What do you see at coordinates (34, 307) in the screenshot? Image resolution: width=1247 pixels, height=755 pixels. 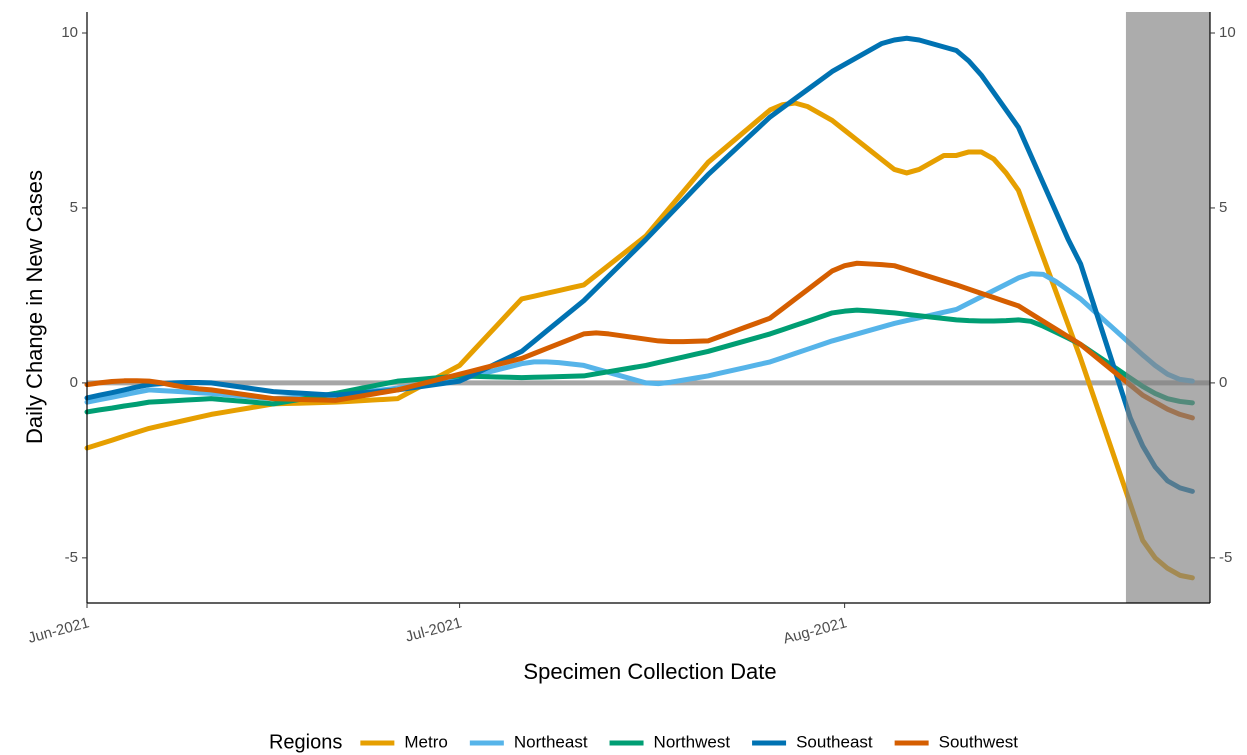 I see `y-axis-label: Daily Change in New Cases` at bounding box center [34, 307].